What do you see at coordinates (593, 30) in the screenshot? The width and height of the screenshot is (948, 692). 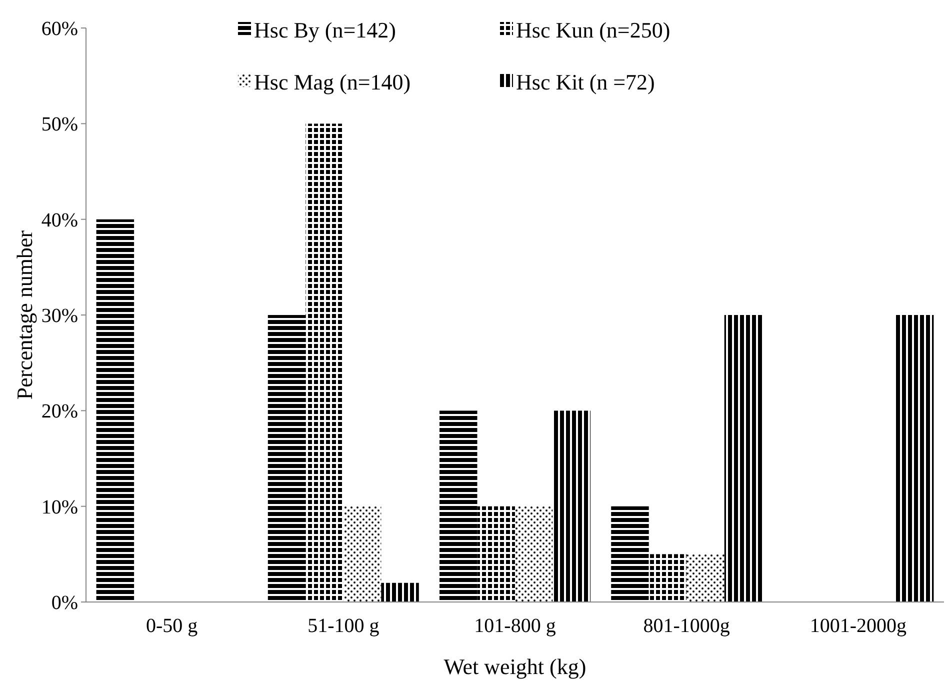 I see `legend-label: Hsc Kun (n=250)` at bounding box center [593, 30].